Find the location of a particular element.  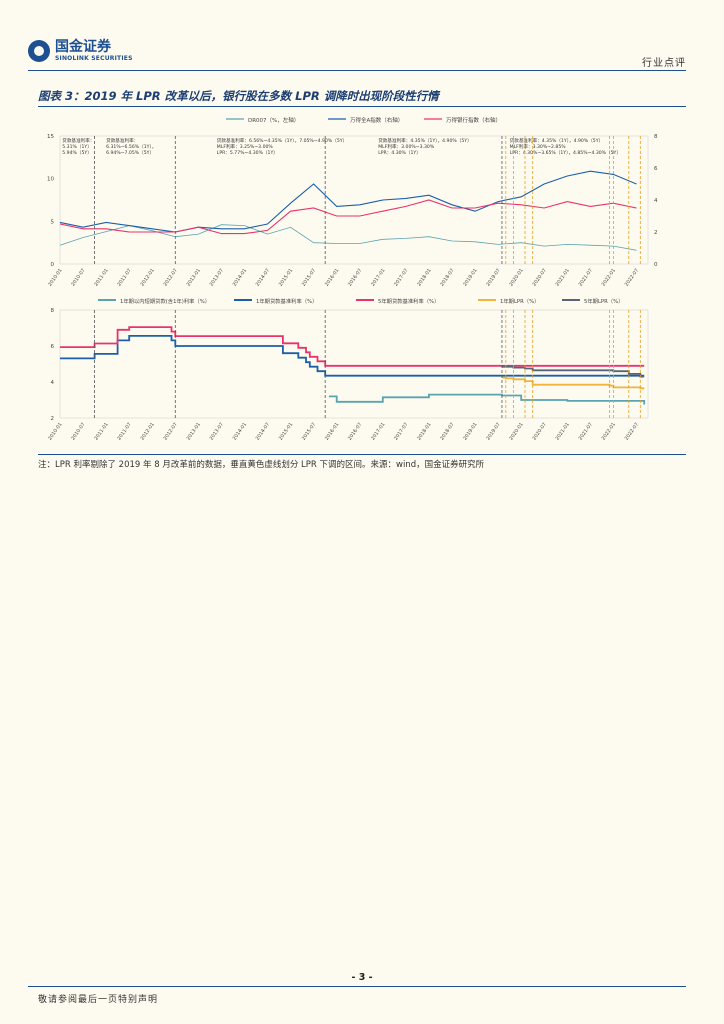

panel2-legend-label: 1年期LPR（%） is located at coordinates (519, 301).